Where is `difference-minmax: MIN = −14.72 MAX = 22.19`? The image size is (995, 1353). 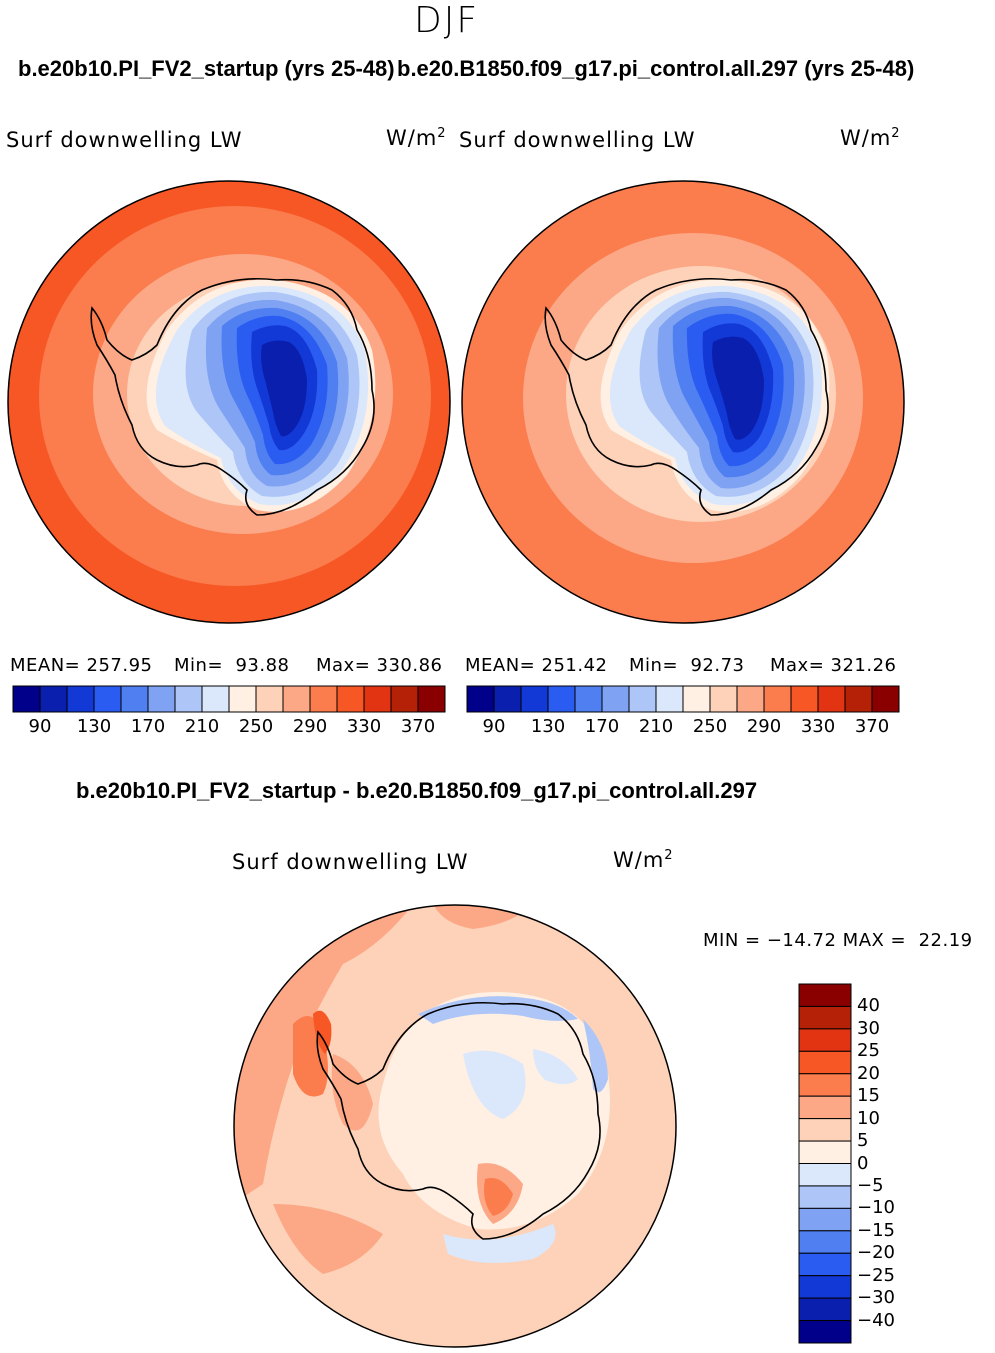
difference-minmax: MIN = −14.72 MAX = 22.19 is located at coordinates (838, 940).